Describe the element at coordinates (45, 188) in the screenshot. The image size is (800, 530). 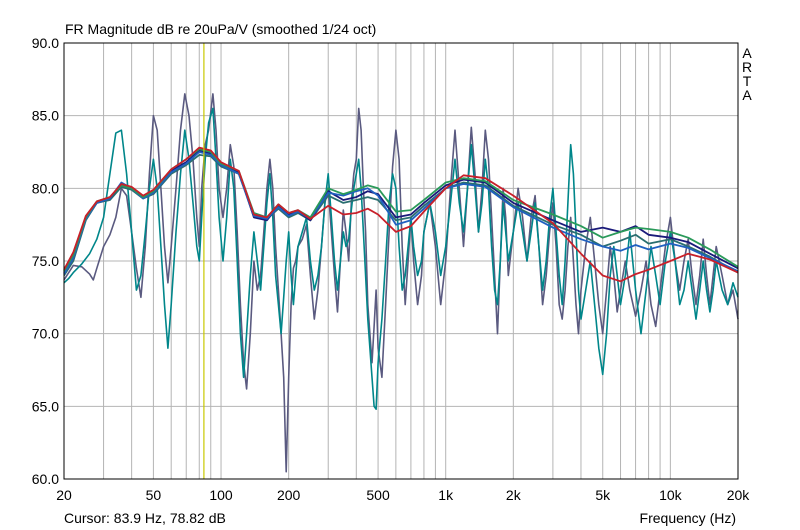
I see `y-tick-label: 80.0` at that location.